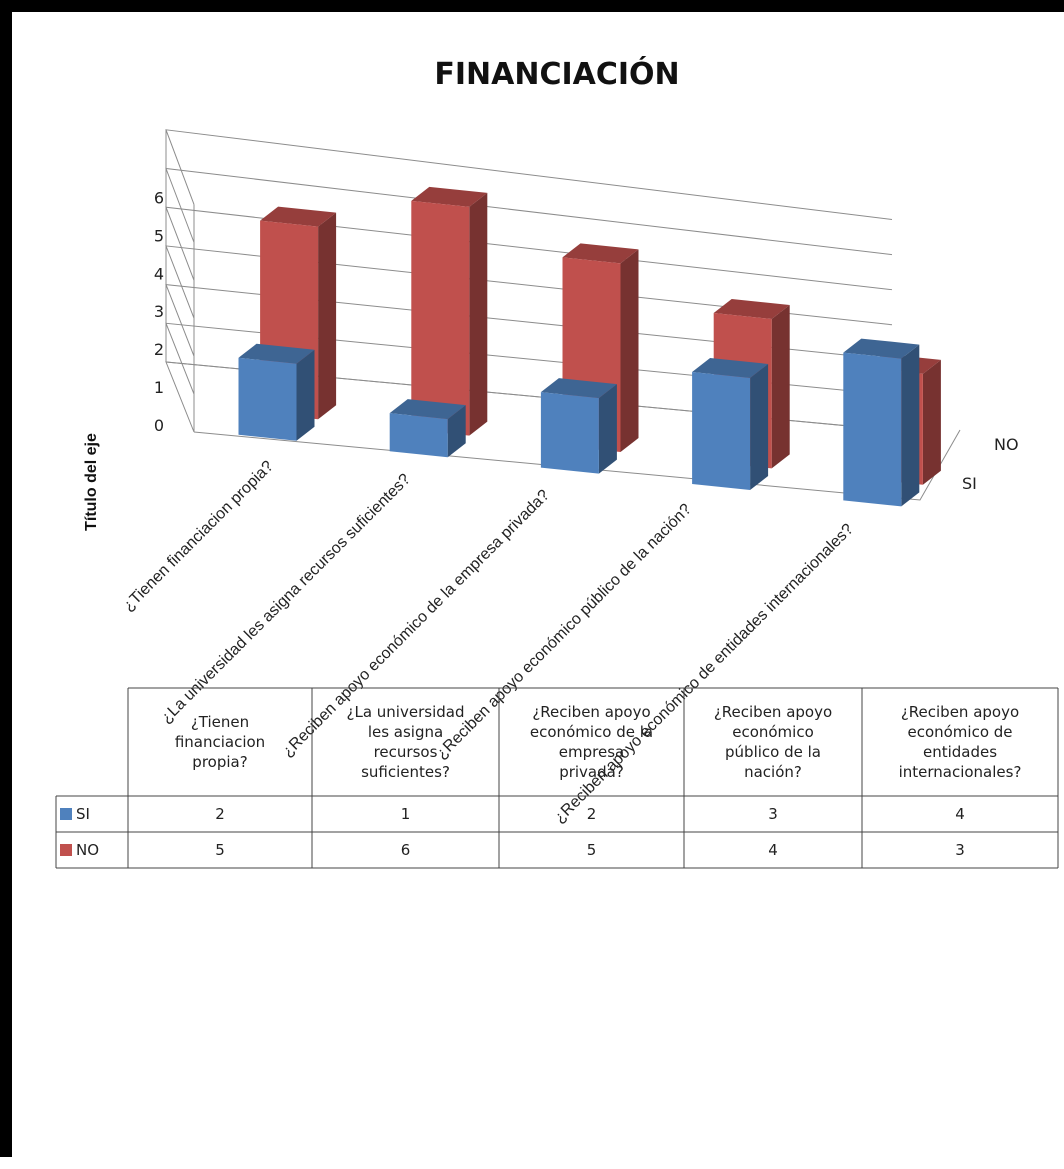  I want to click on y-tick-label: 2, so click(159, 349).